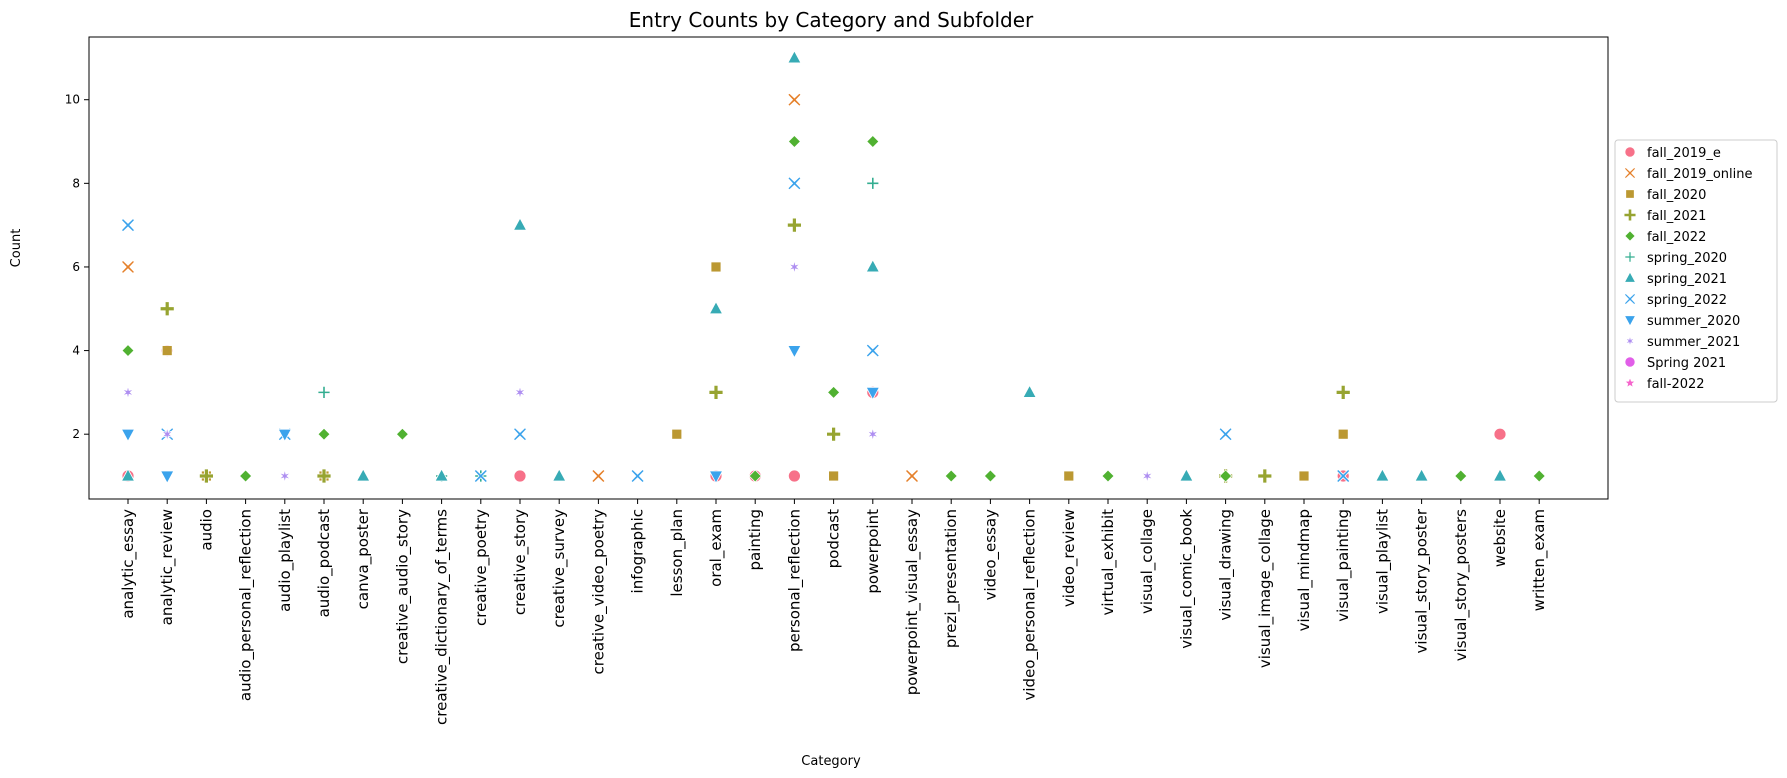 Image resolution: width=1787 pixels, height=778 pixels. What do you see at coordinates (1461, 585) in the screenshot?
I see `x-tick-label: visual_story_posters` at bounding box center [1461, 585].